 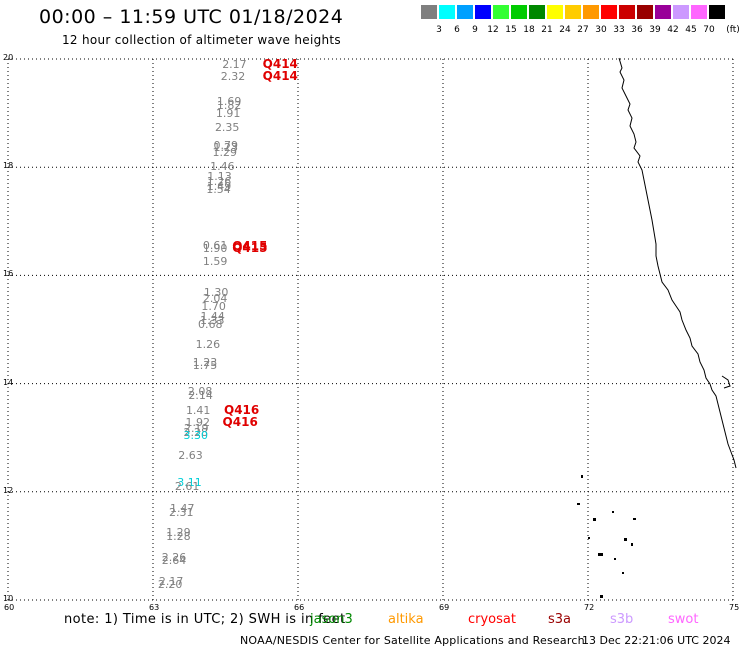 I want to click on y-tick-label: 14, so click(x=8, y=382).